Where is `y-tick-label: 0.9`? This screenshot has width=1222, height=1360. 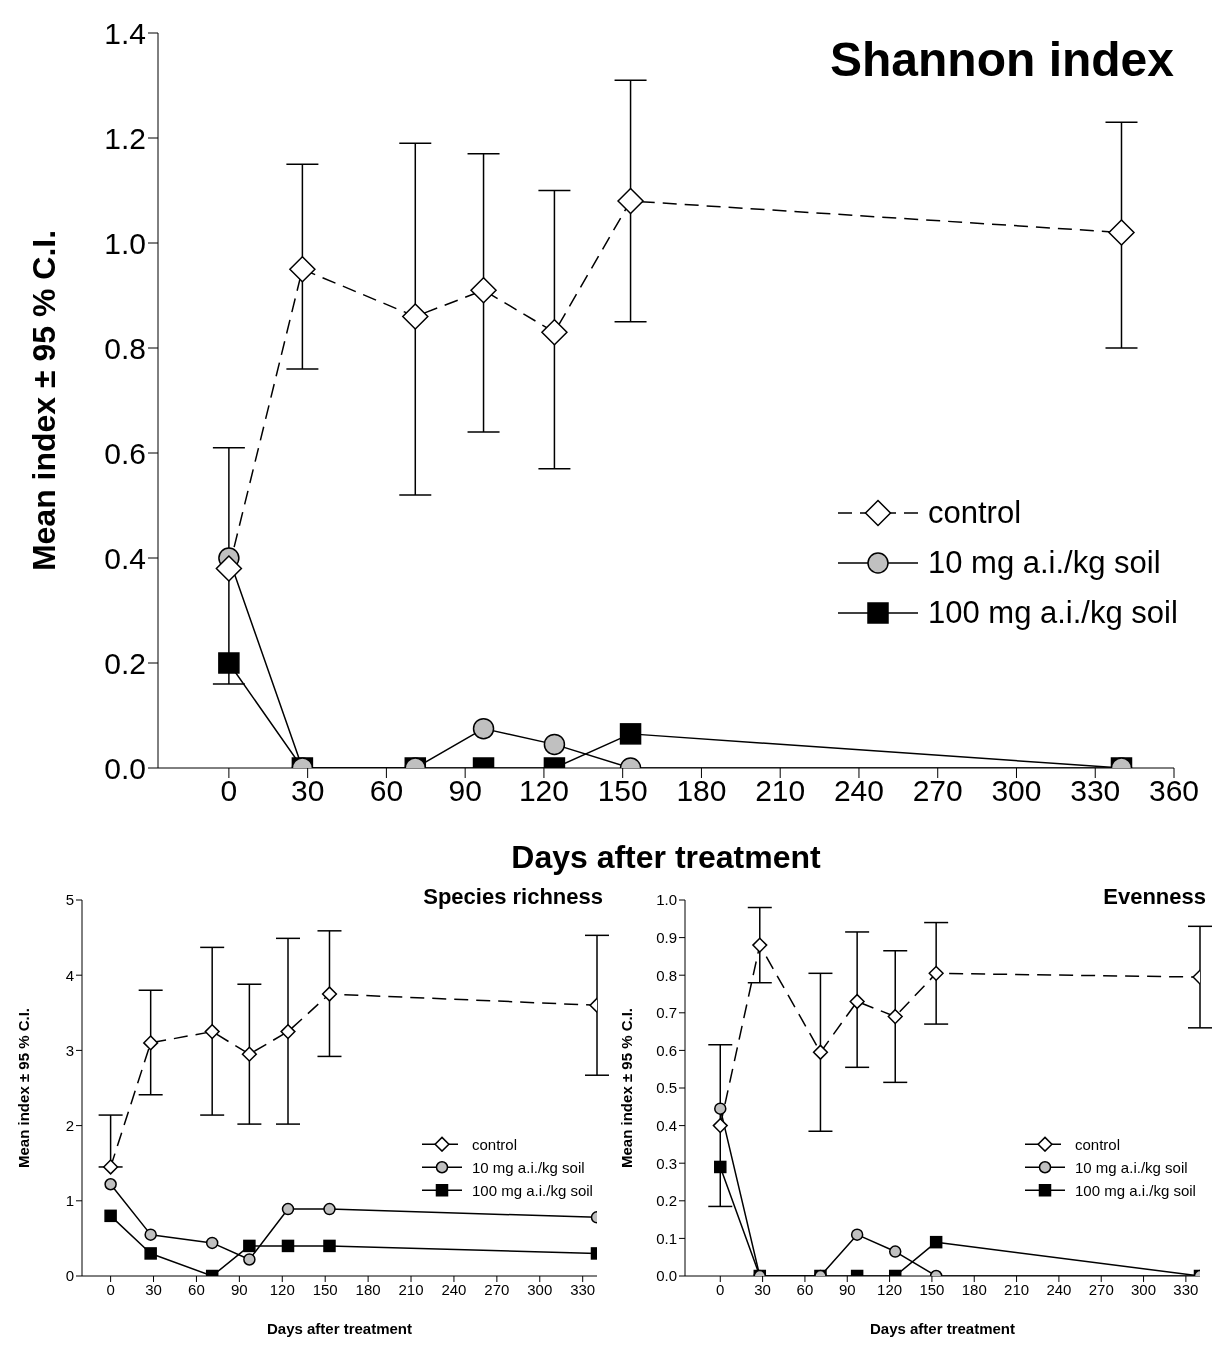 y-tick-label: 0.9 is located at coordinates (666, 937).